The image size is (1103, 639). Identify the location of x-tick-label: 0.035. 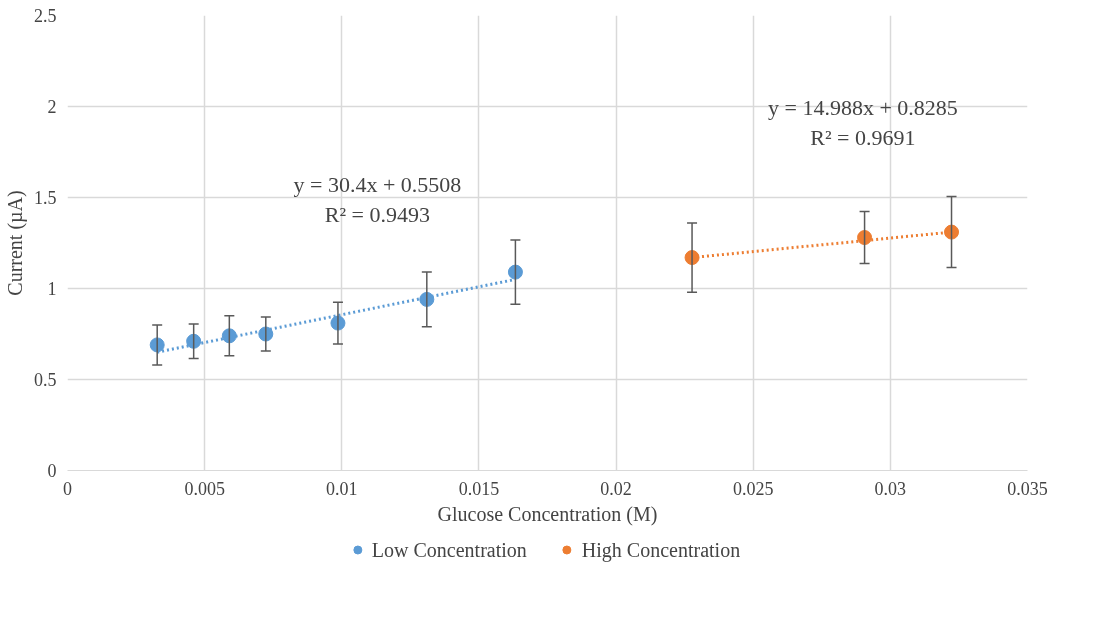
(1027, 488).